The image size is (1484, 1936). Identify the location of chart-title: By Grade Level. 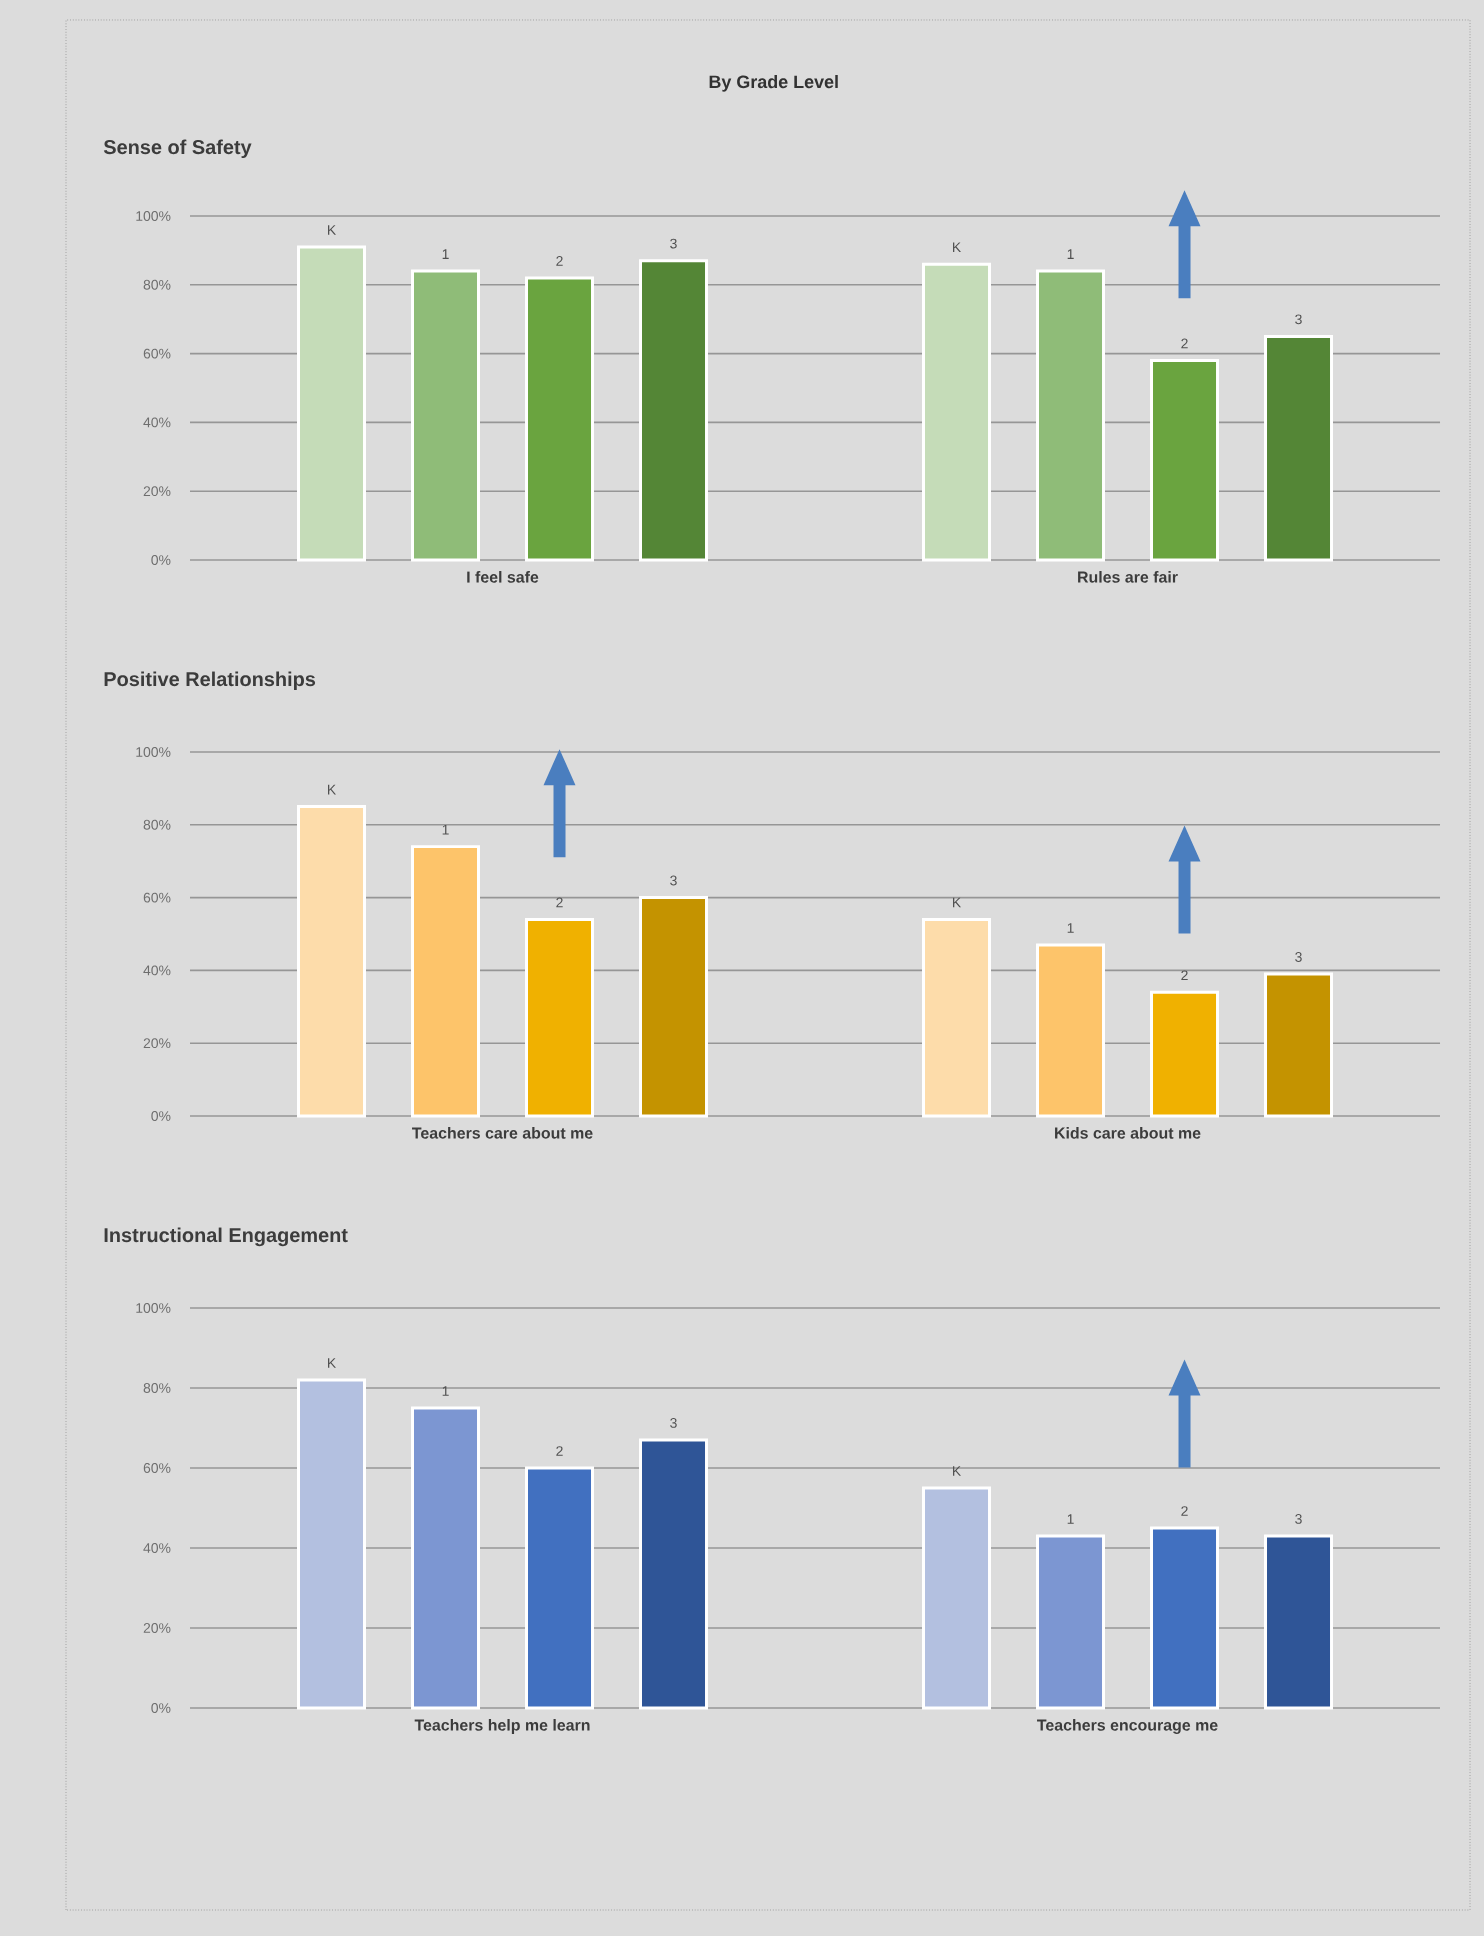
(773, 83).